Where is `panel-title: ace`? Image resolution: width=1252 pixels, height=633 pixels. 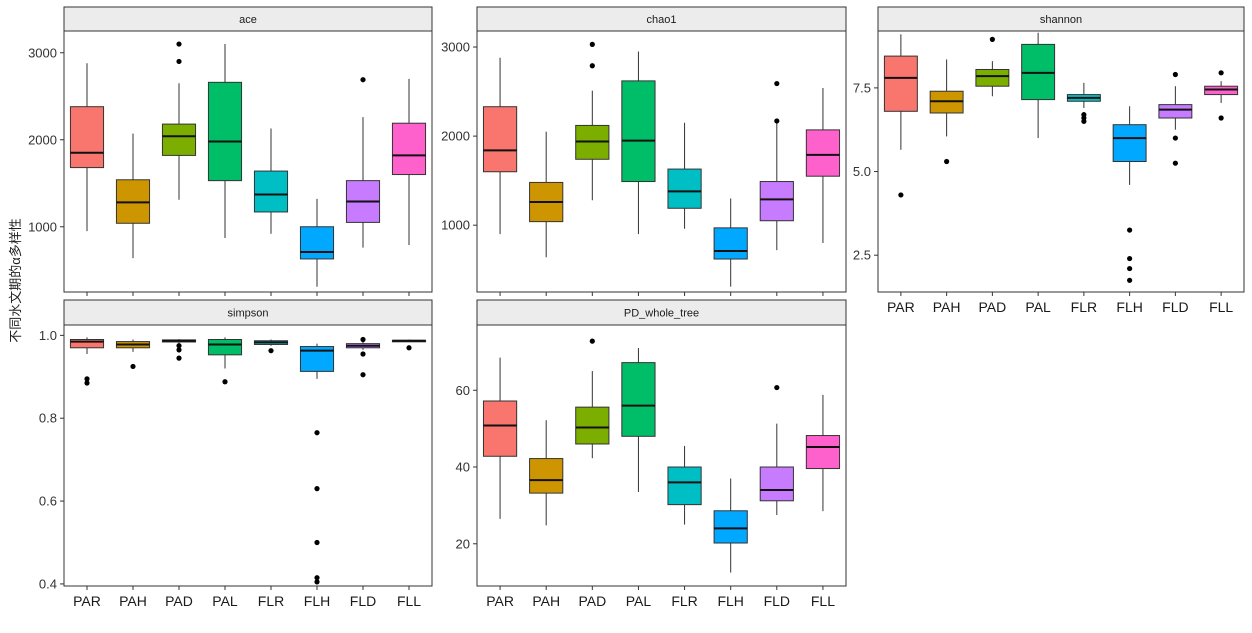
panel-title: ace is located at coordinates (248, 20).